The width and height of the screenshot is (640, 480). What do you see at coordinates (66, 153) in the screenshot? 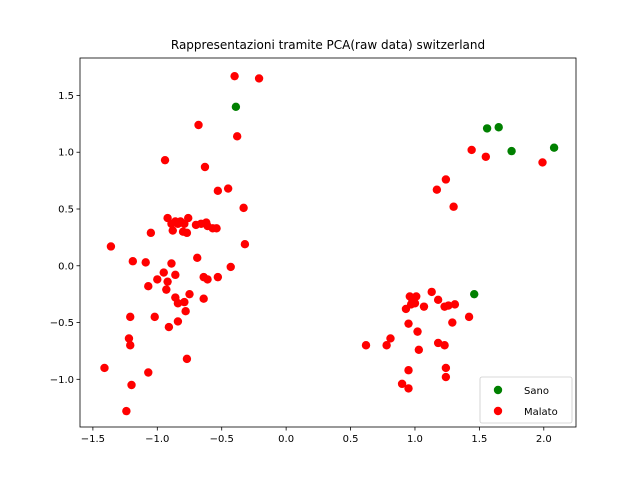
I see `y-tick-label: 1.0` at bounding box center [66, 153].